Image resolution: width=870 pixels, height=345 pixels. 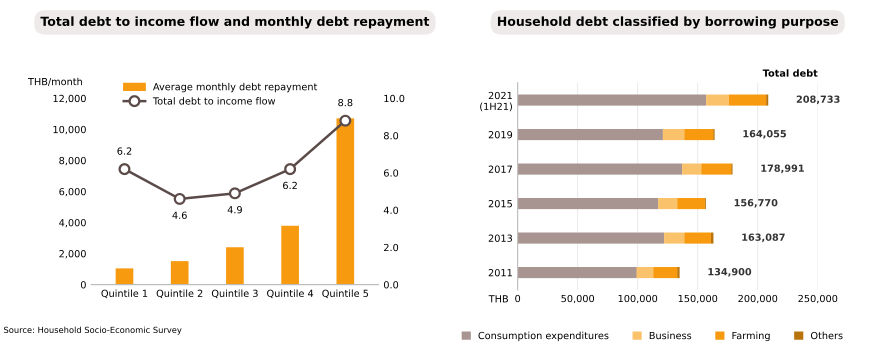 I want to click on y-tick-label: 2011, so click(x=500, y=272).